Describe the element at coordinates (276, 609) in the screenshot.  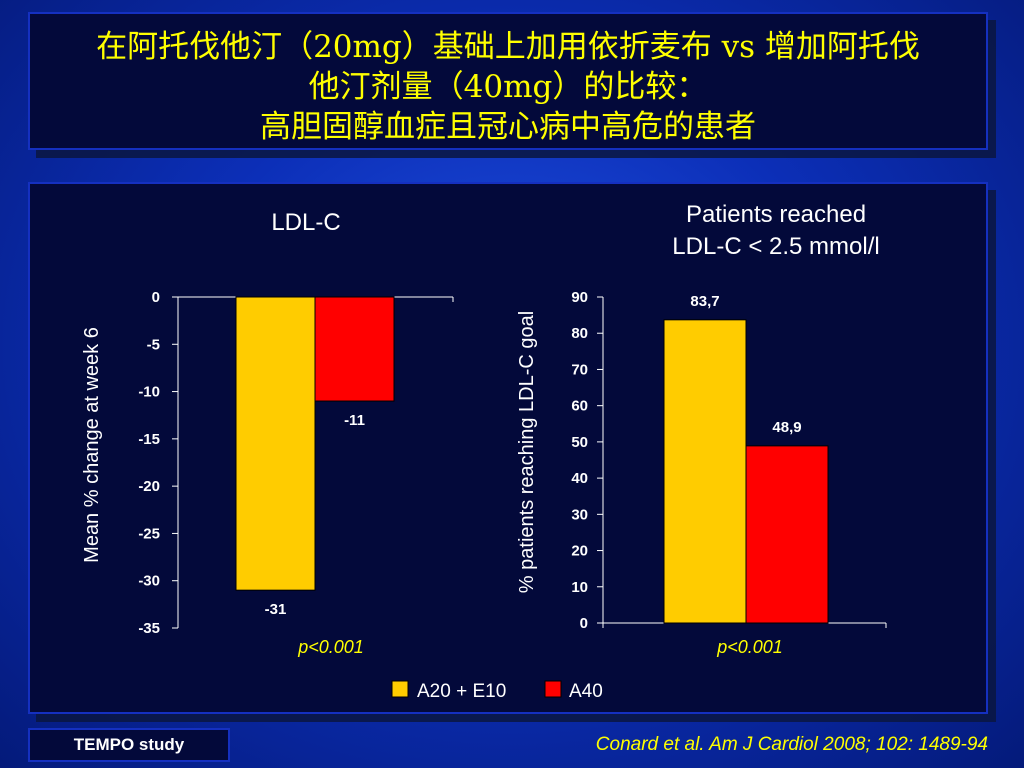
I see `chart-1-data-label: -31` at that location.